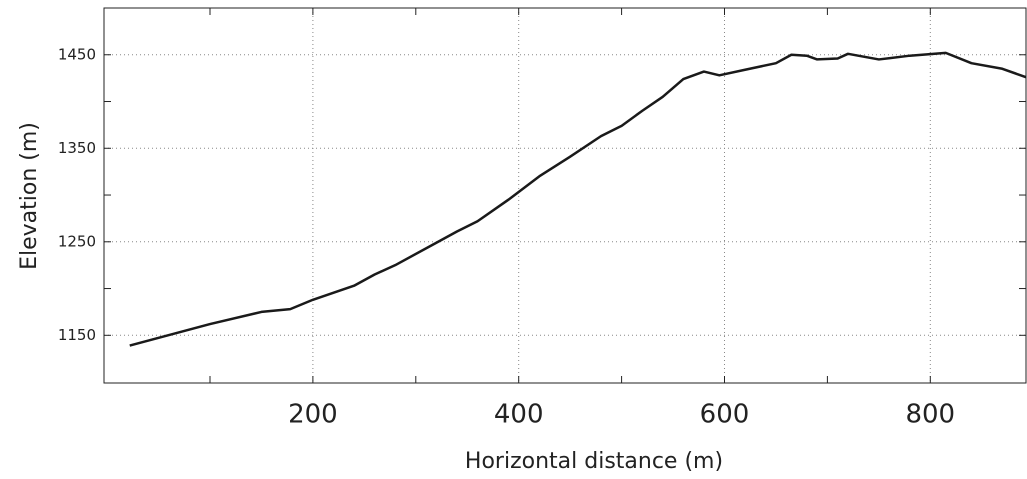  I want to click on y-tick-label: 1450, so click(77, 54).